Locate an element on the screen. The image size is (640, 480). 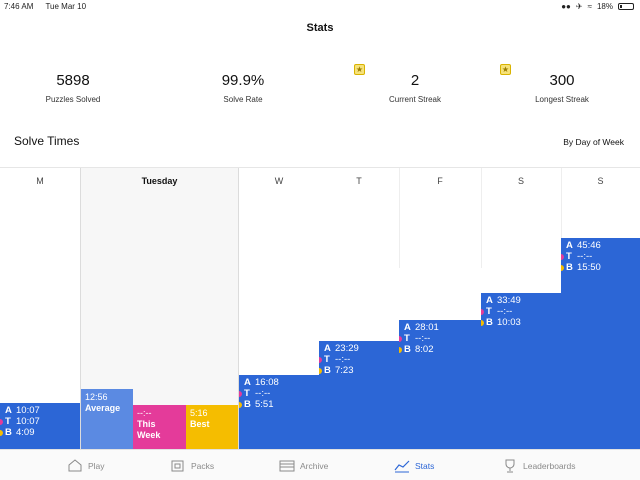
tuesday-average-bar: 12:56 Average is located at coordinates (107, 419).